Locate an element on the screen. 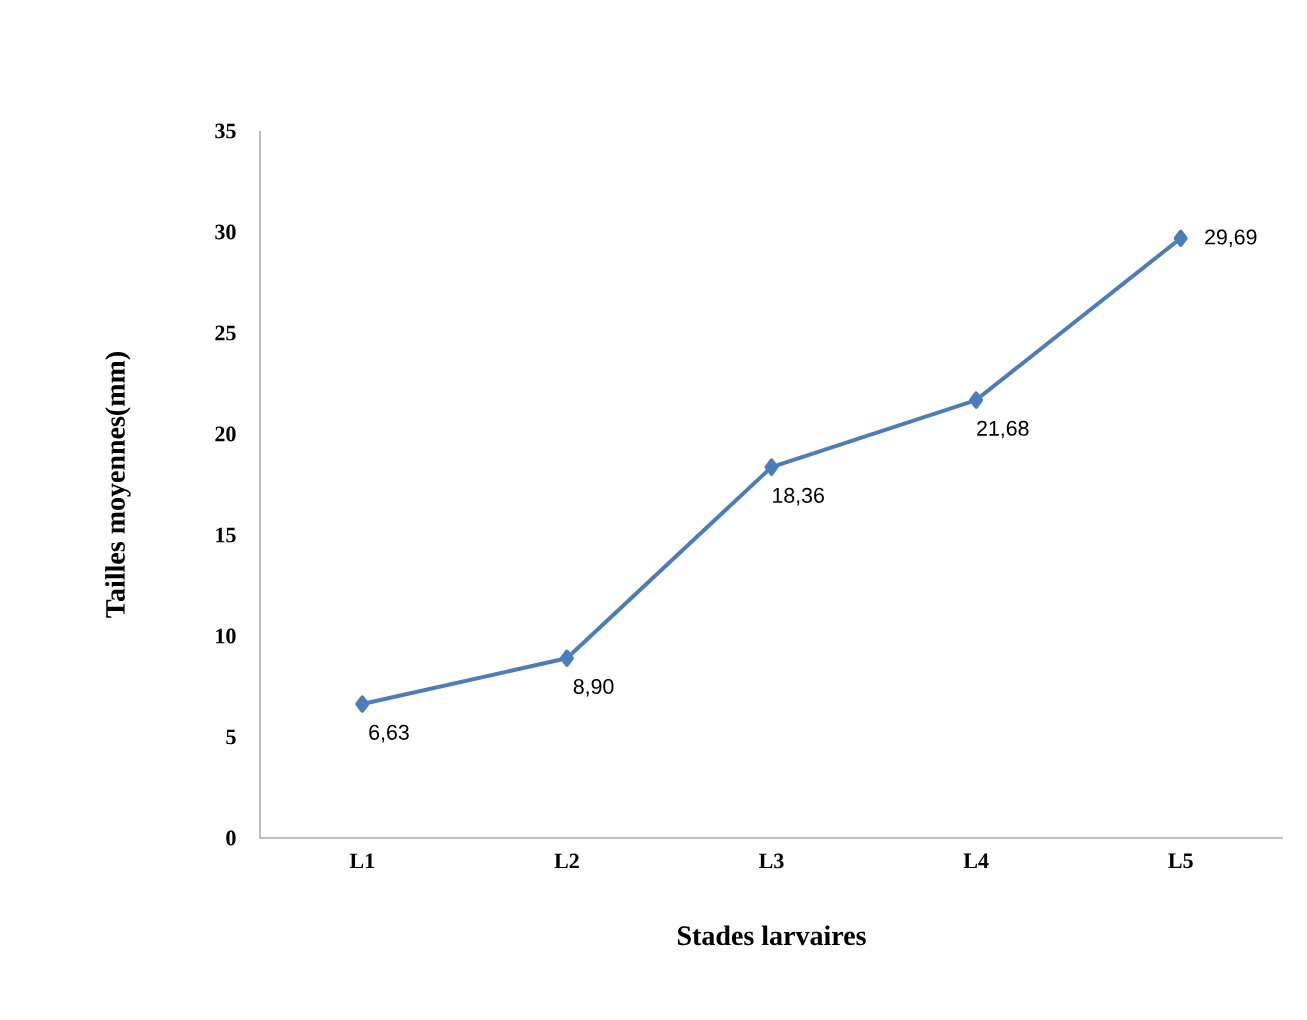 Image resolution: width=1307 pixels, height=1020 pixels. y-tick-label: 10 is located at coordinates (226, 636).